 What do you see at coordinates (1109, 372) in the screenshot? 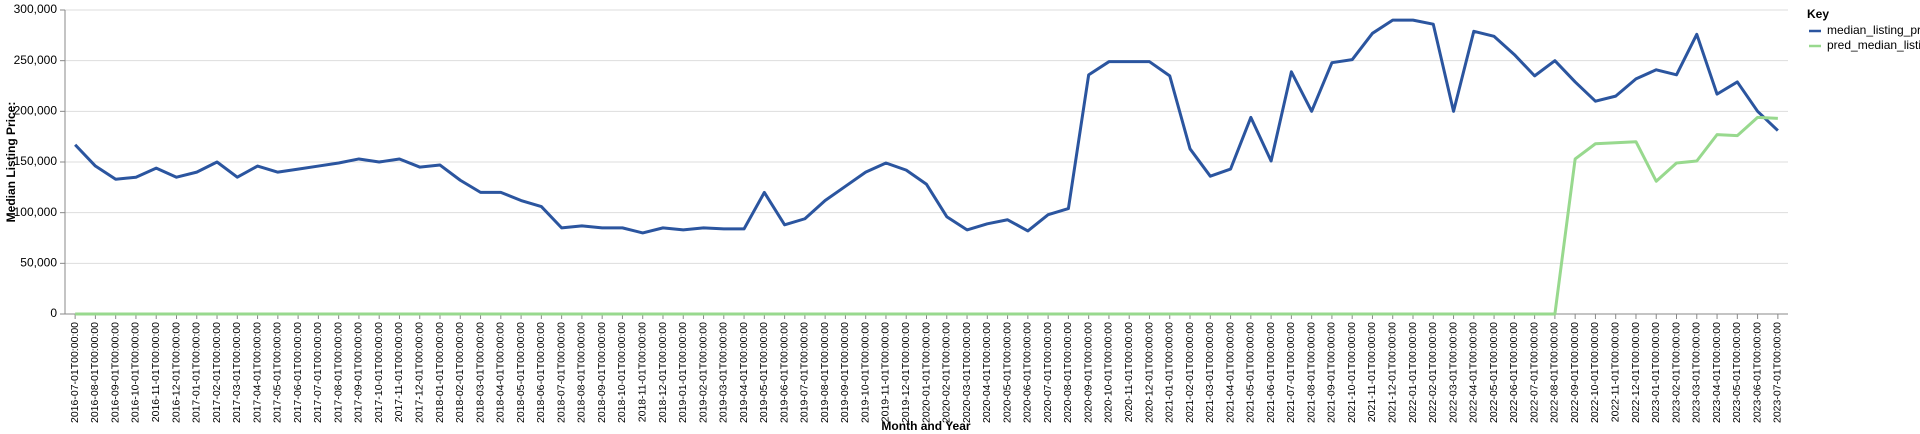
I see `x-tick-label: 2020-10-01T00:00:00` at bounding box center [1109, 372].